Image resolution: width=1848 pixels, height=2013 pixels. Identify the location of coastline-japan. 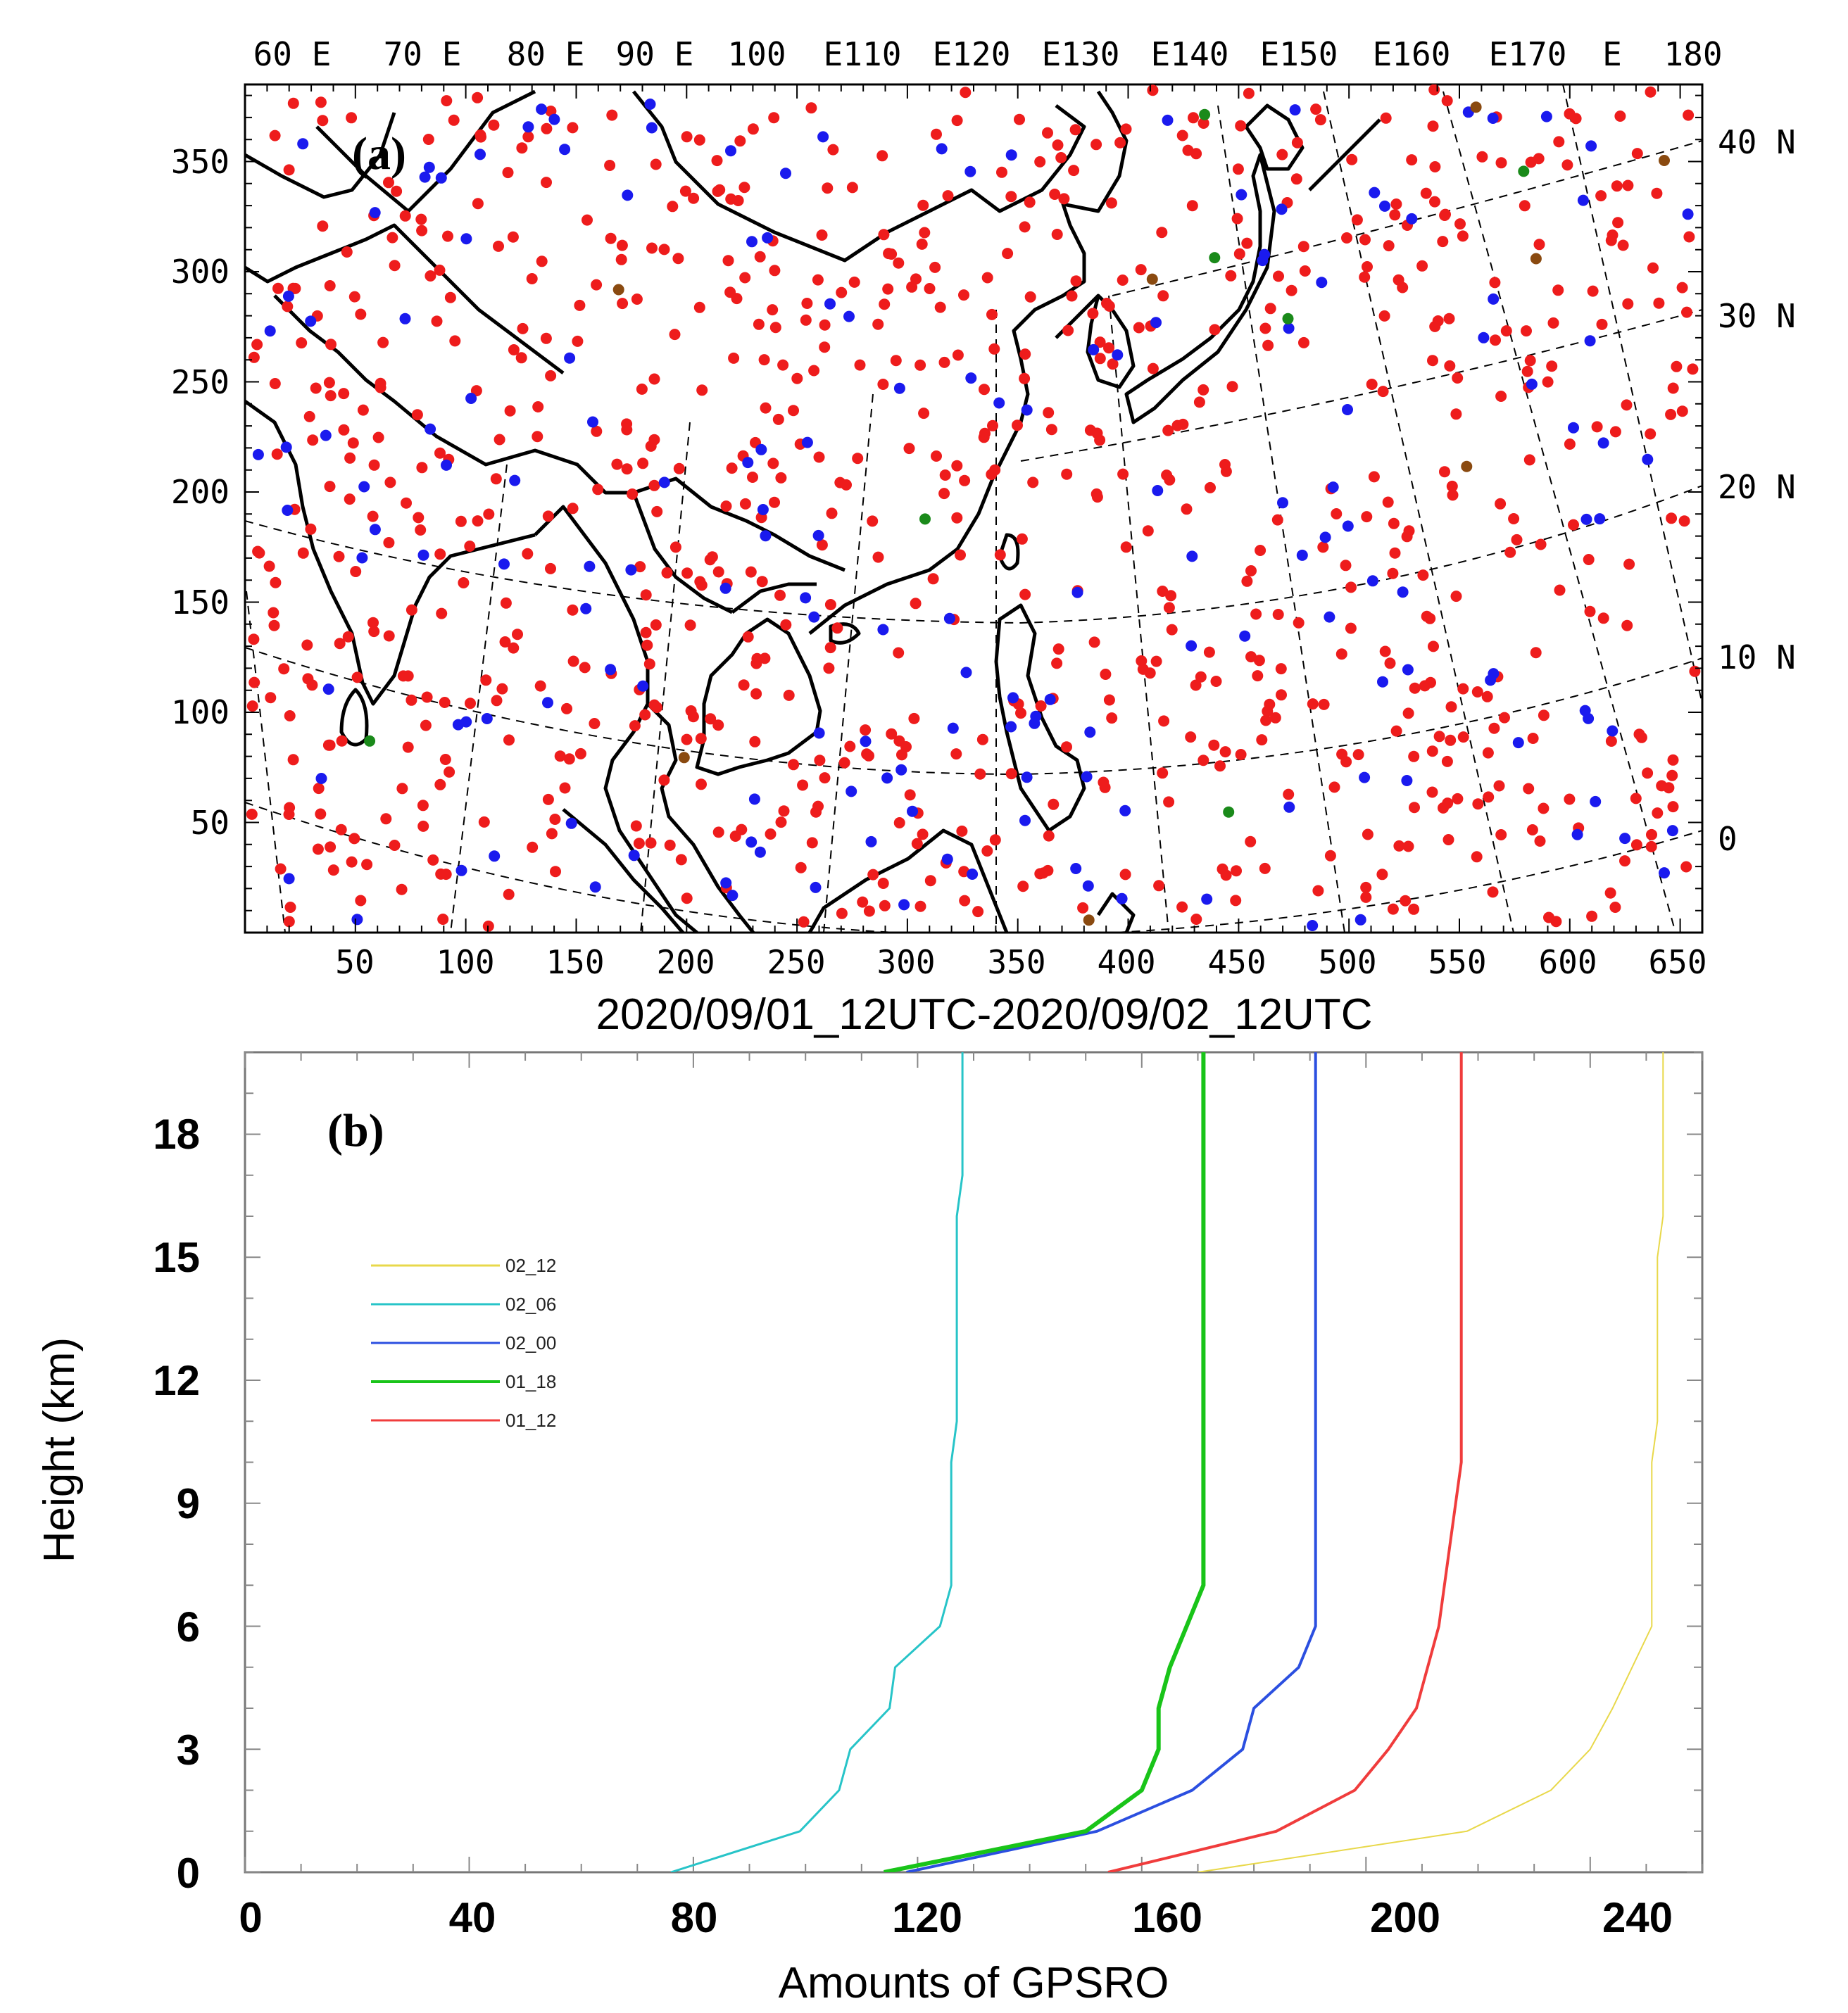
(1200, 288).